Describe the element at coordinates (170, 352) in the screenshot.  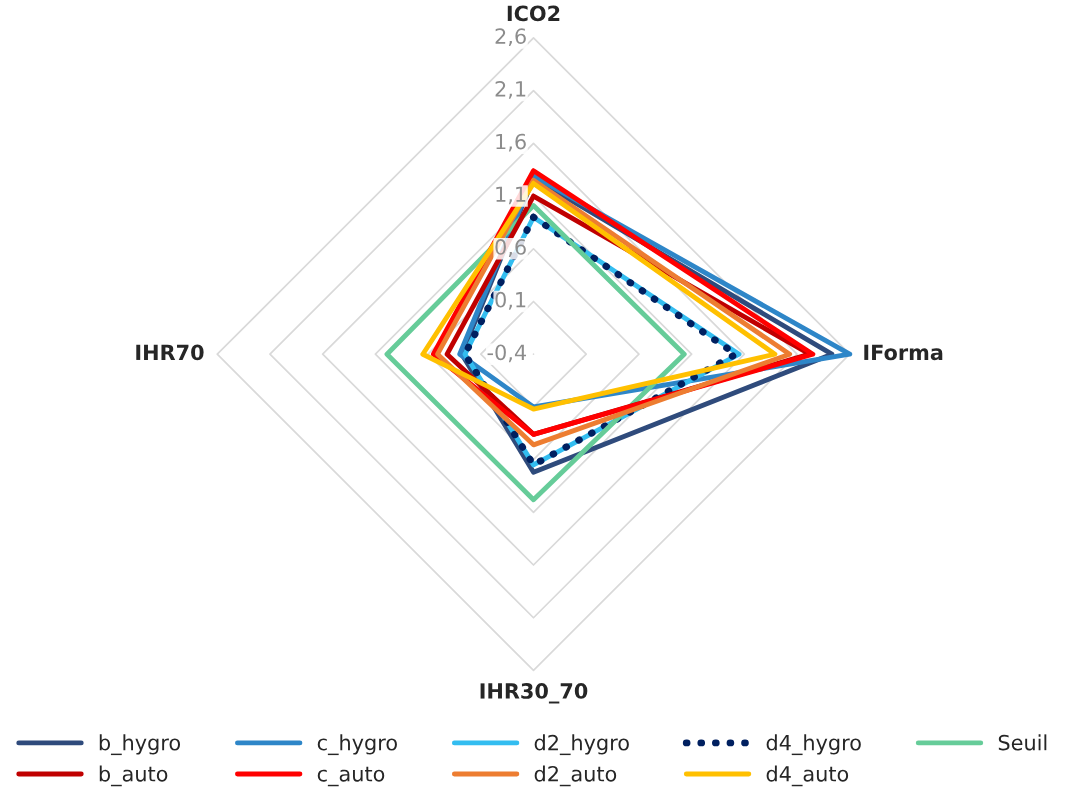
I see `spoke-label: IHR70` at that location.